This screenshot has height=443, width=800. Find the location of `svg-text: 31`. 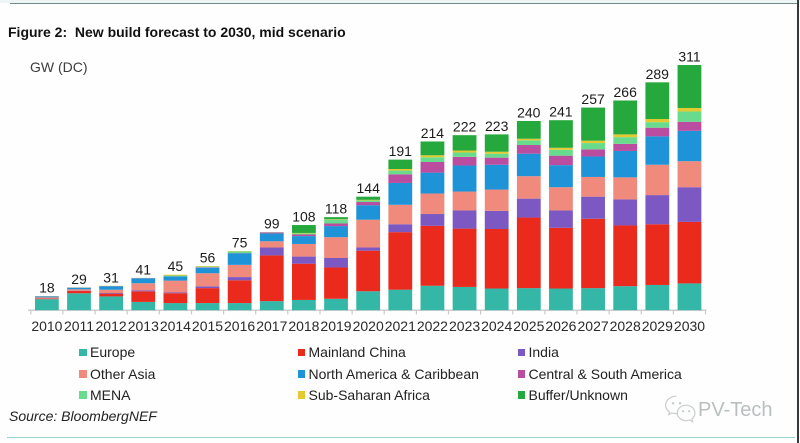

svg-text: 31 is located at coordinates (111, 277).